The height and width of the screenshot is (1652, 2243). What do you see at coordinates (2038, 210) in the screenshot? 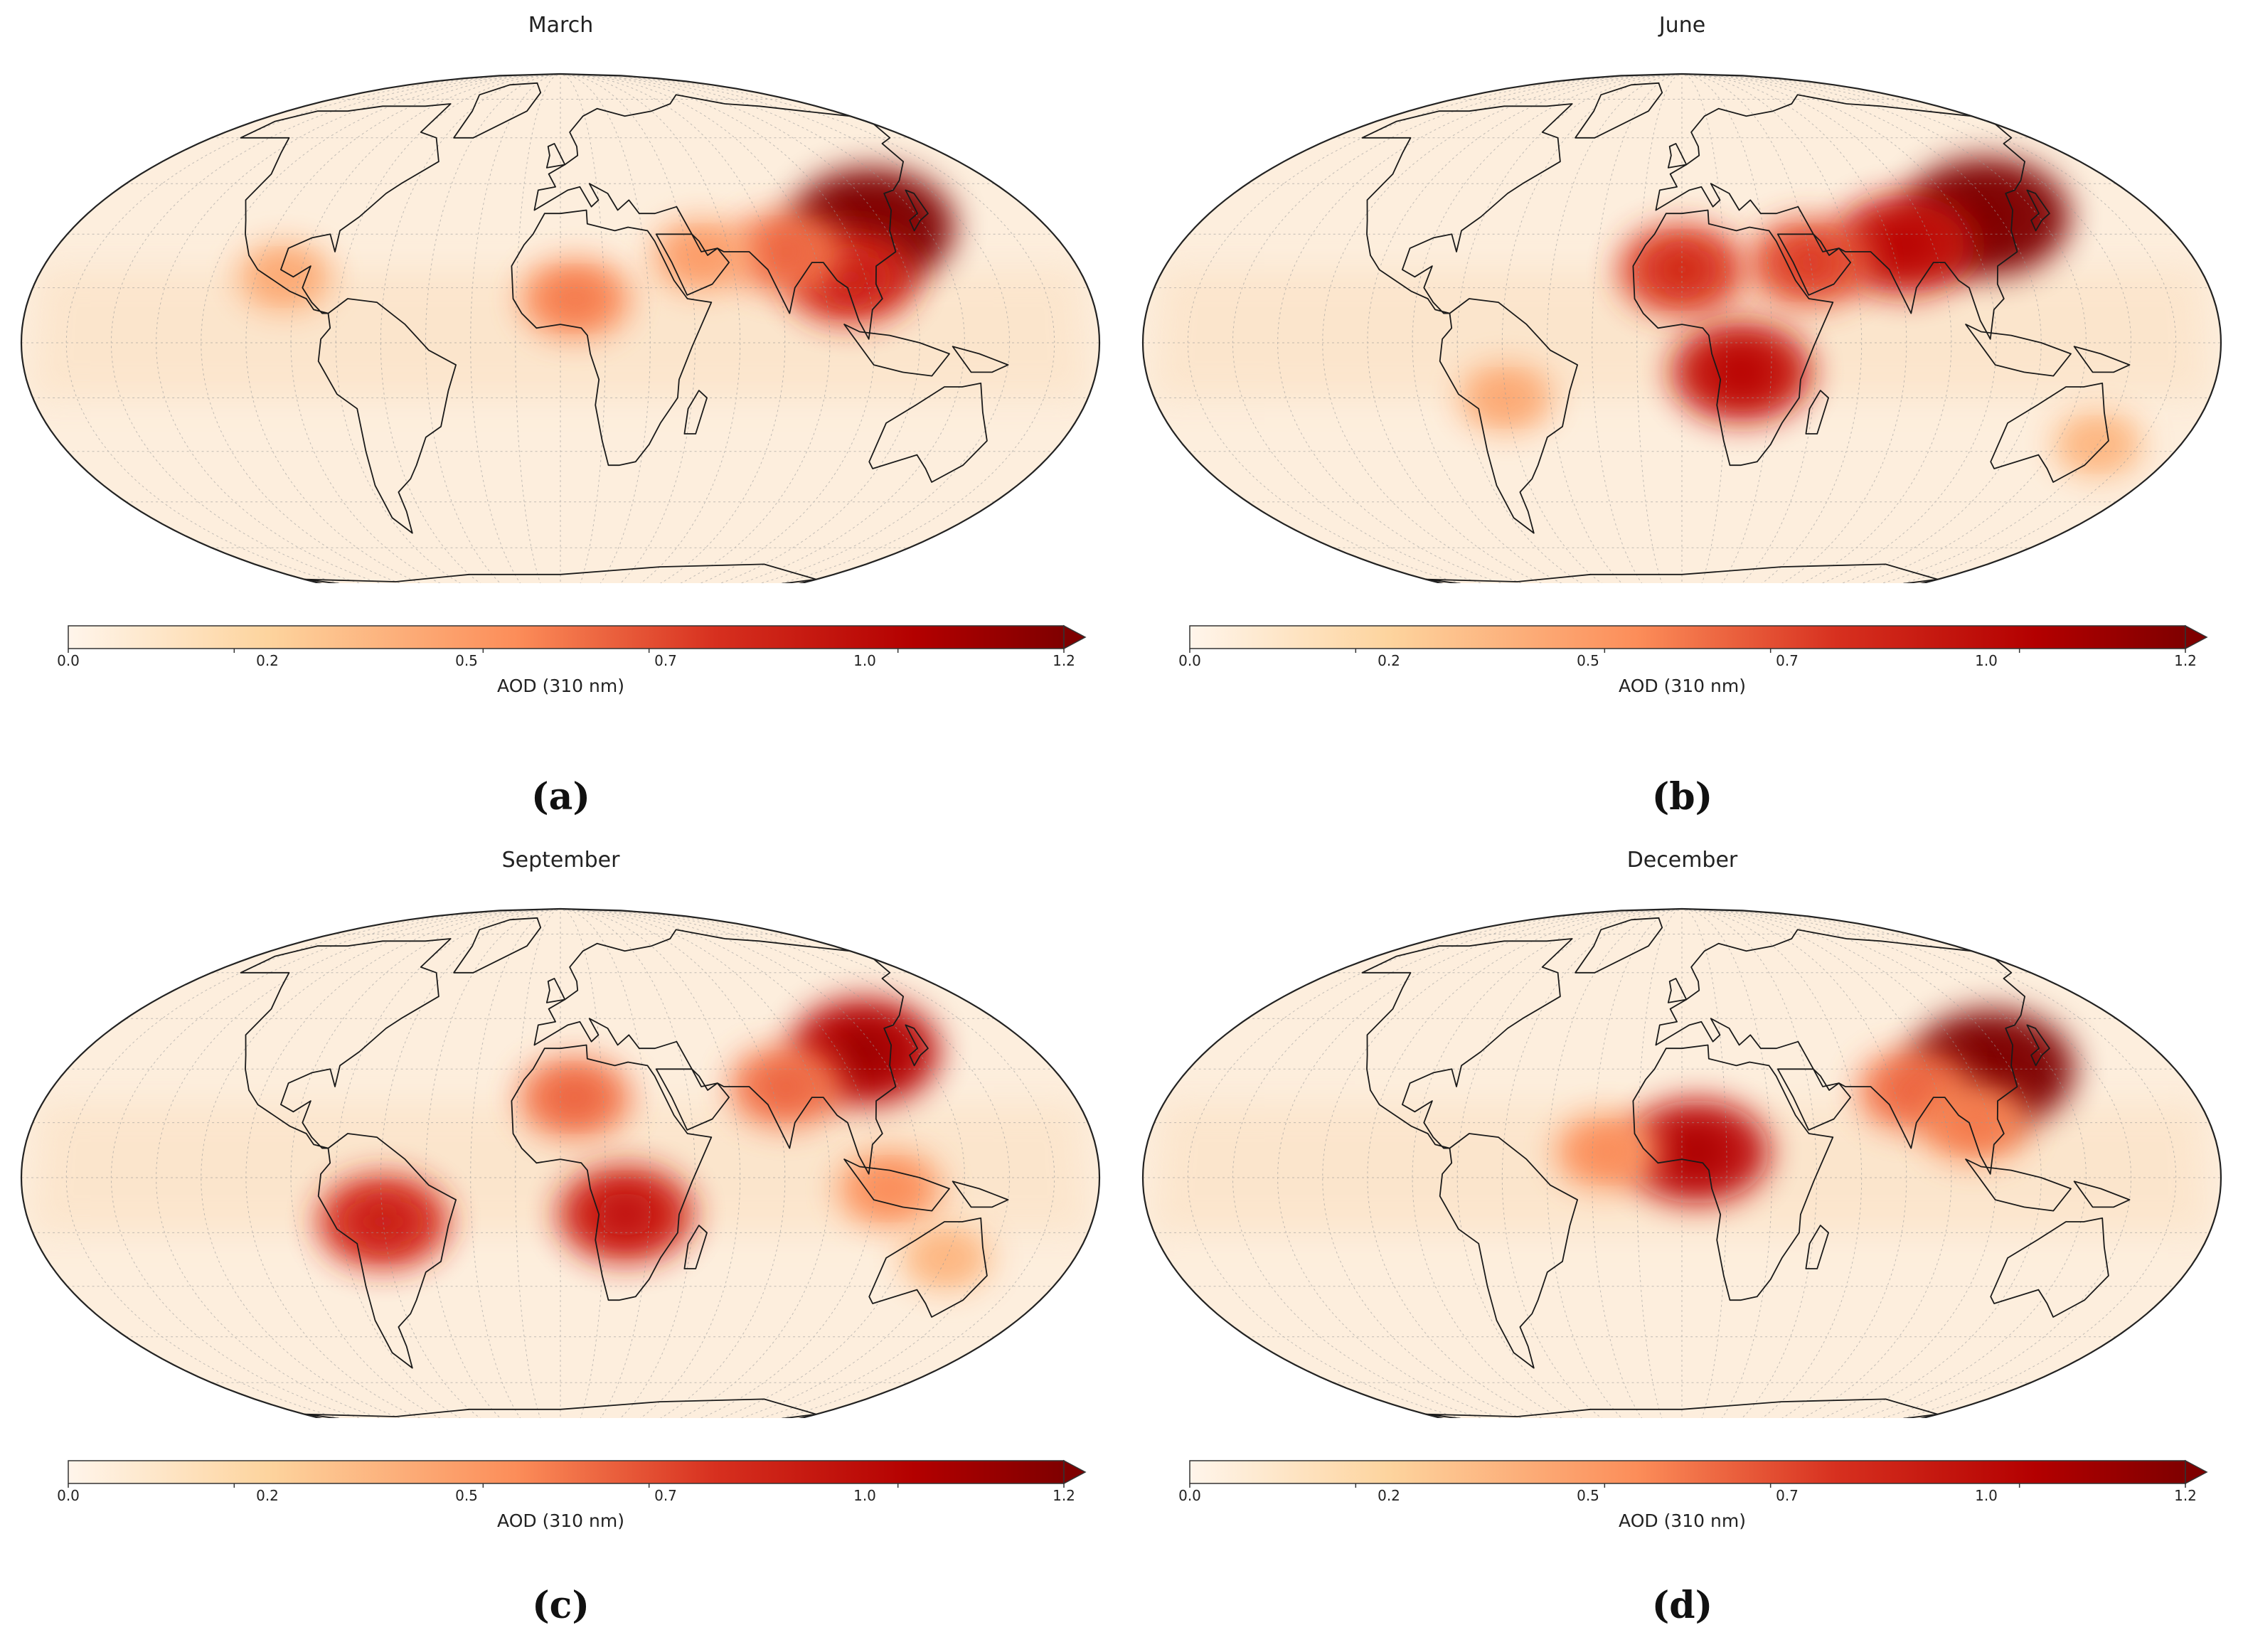
I see `coastline-japan` at bounding box center [2038, 210].